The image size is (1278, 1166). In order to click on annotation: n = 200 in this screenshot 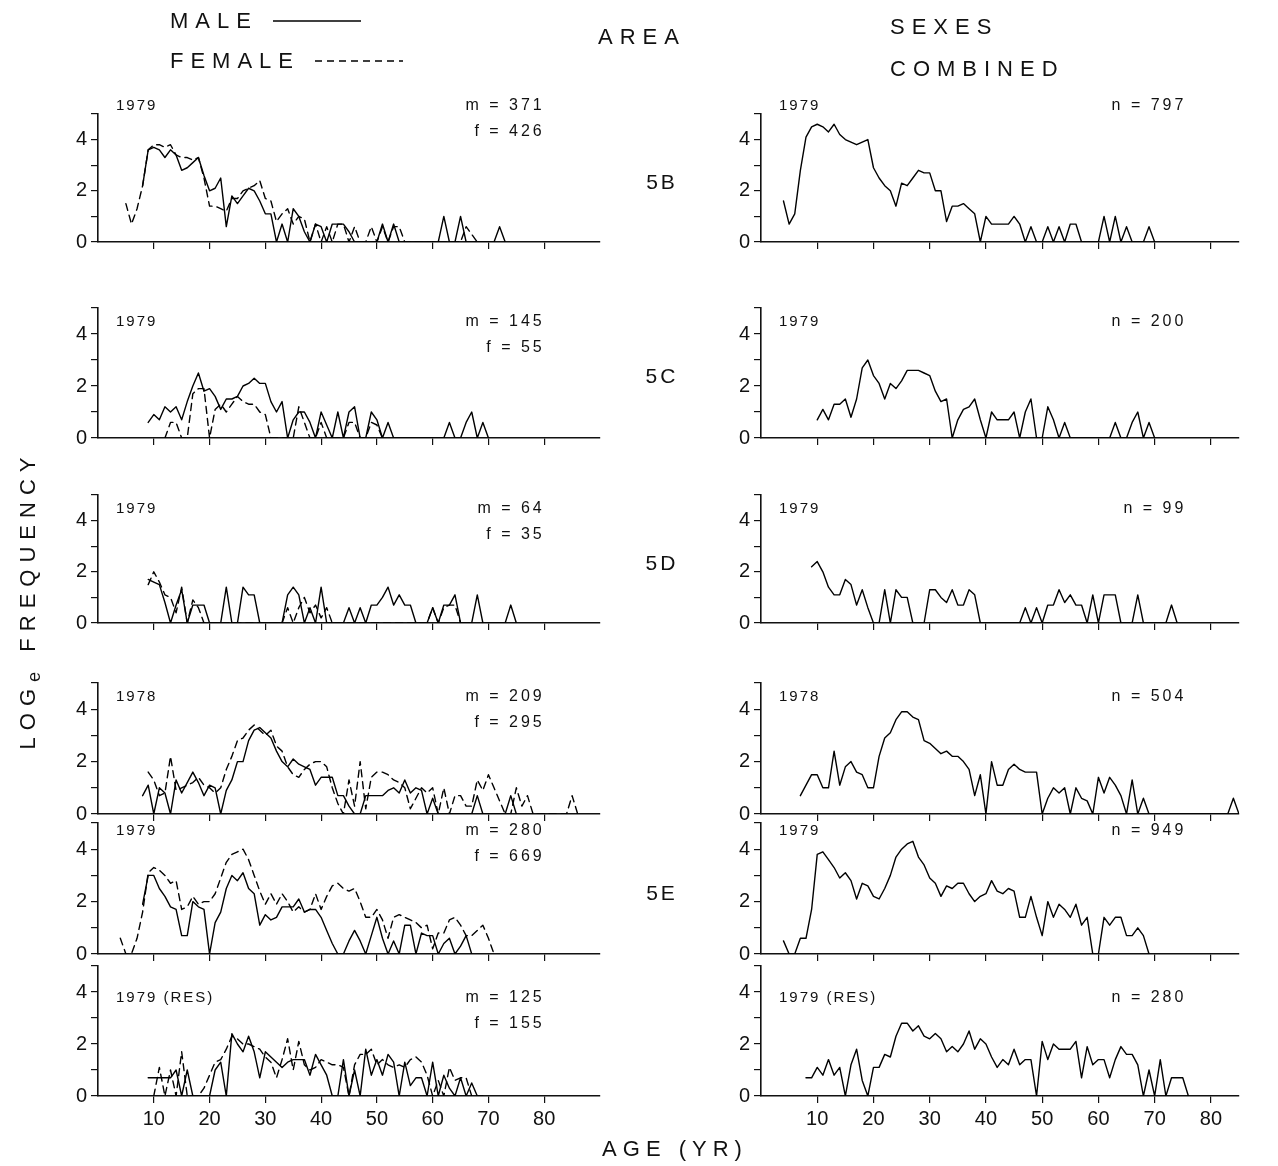, I will do `click(1149, 320)`.